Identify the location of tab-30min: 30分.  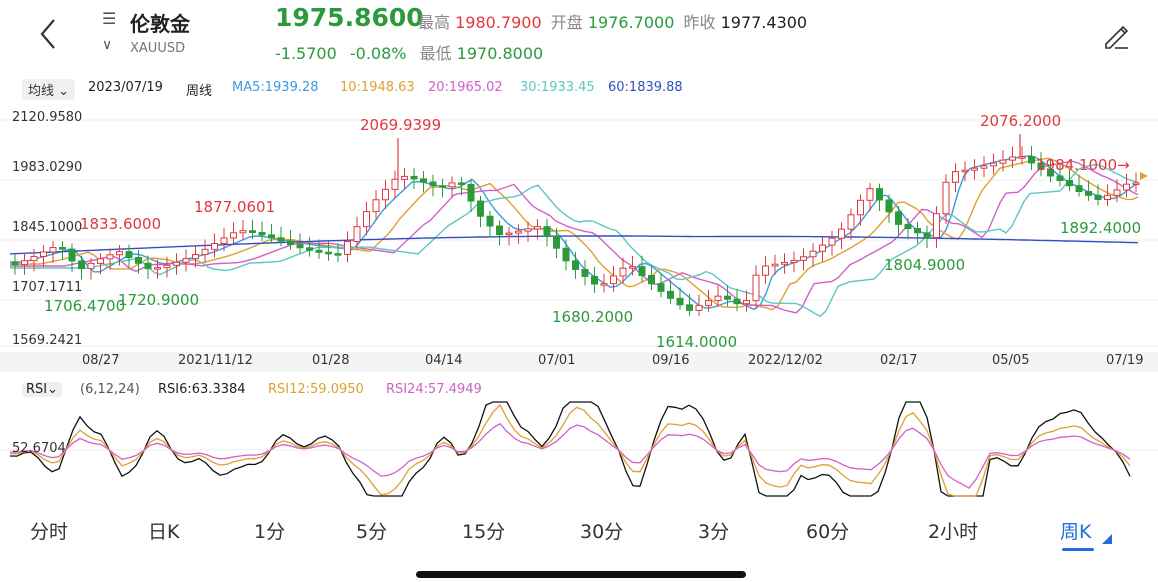
(602, 532).